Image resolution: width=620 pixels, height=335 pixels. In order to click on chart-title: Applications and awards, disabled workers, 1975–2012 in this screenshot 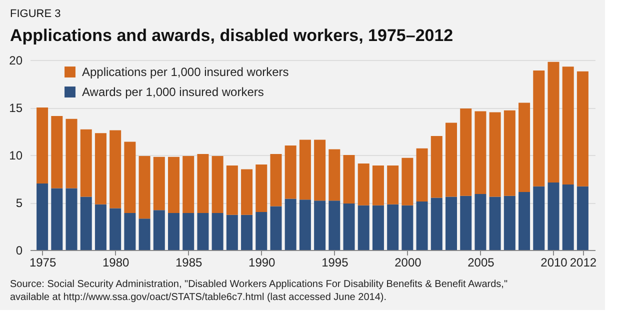, I will do `click(232, 35)`.